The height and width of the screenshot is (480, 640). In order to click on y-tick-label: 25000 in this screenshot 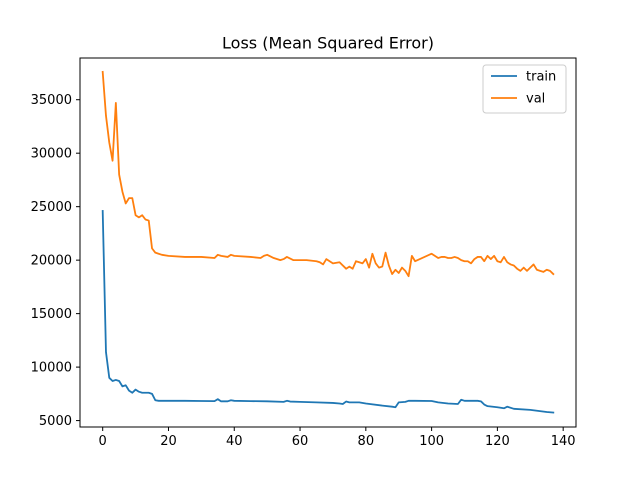, I will do `click(51, 207)`.